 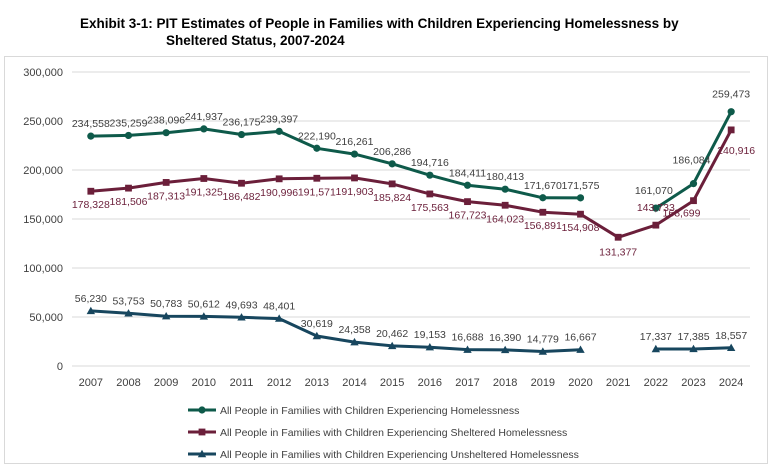 What do you see at coordinates (392, 198) in the screenshot?
I see `data-label-sheltered: 185,824` at bounding box center [392, 198].